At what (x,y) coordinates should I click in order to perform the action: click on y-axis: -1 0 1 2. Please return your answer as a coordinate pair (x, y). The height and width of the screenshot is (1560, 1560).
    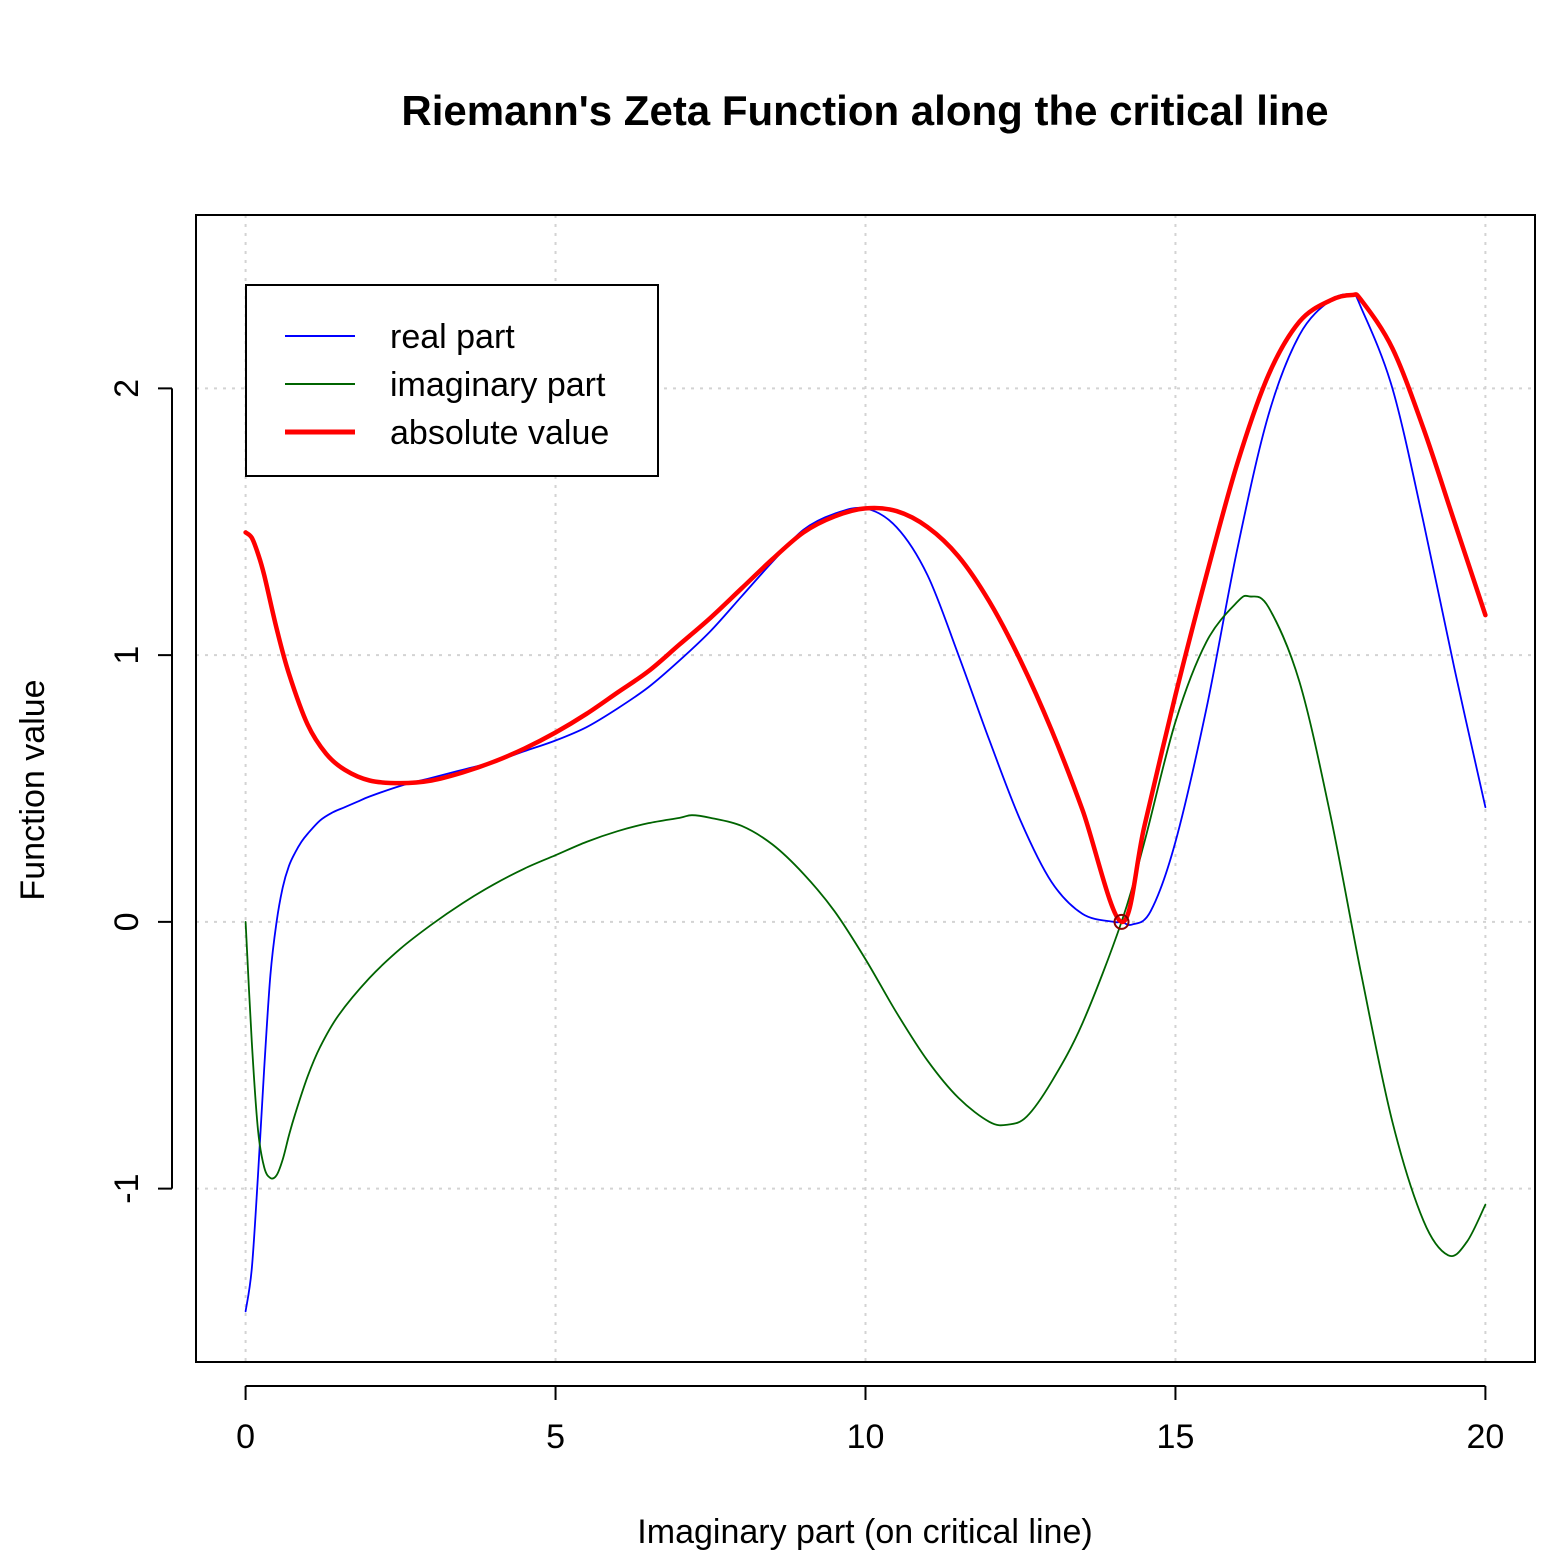
    Looking at the image, I should click on (140, 791).